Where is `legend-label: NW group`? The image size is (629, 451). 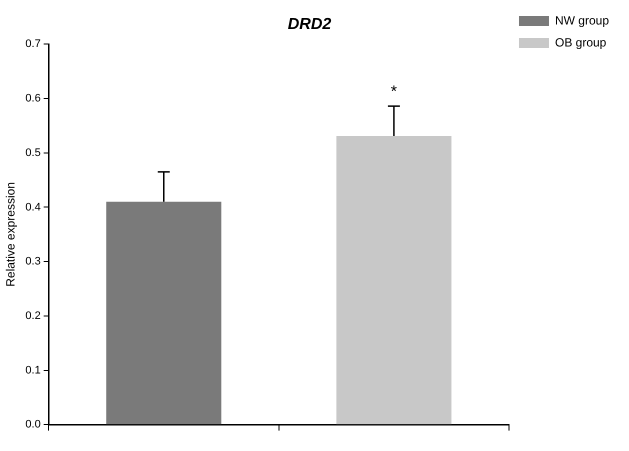
legend-label: NW group is located at coordinates (582, 20).